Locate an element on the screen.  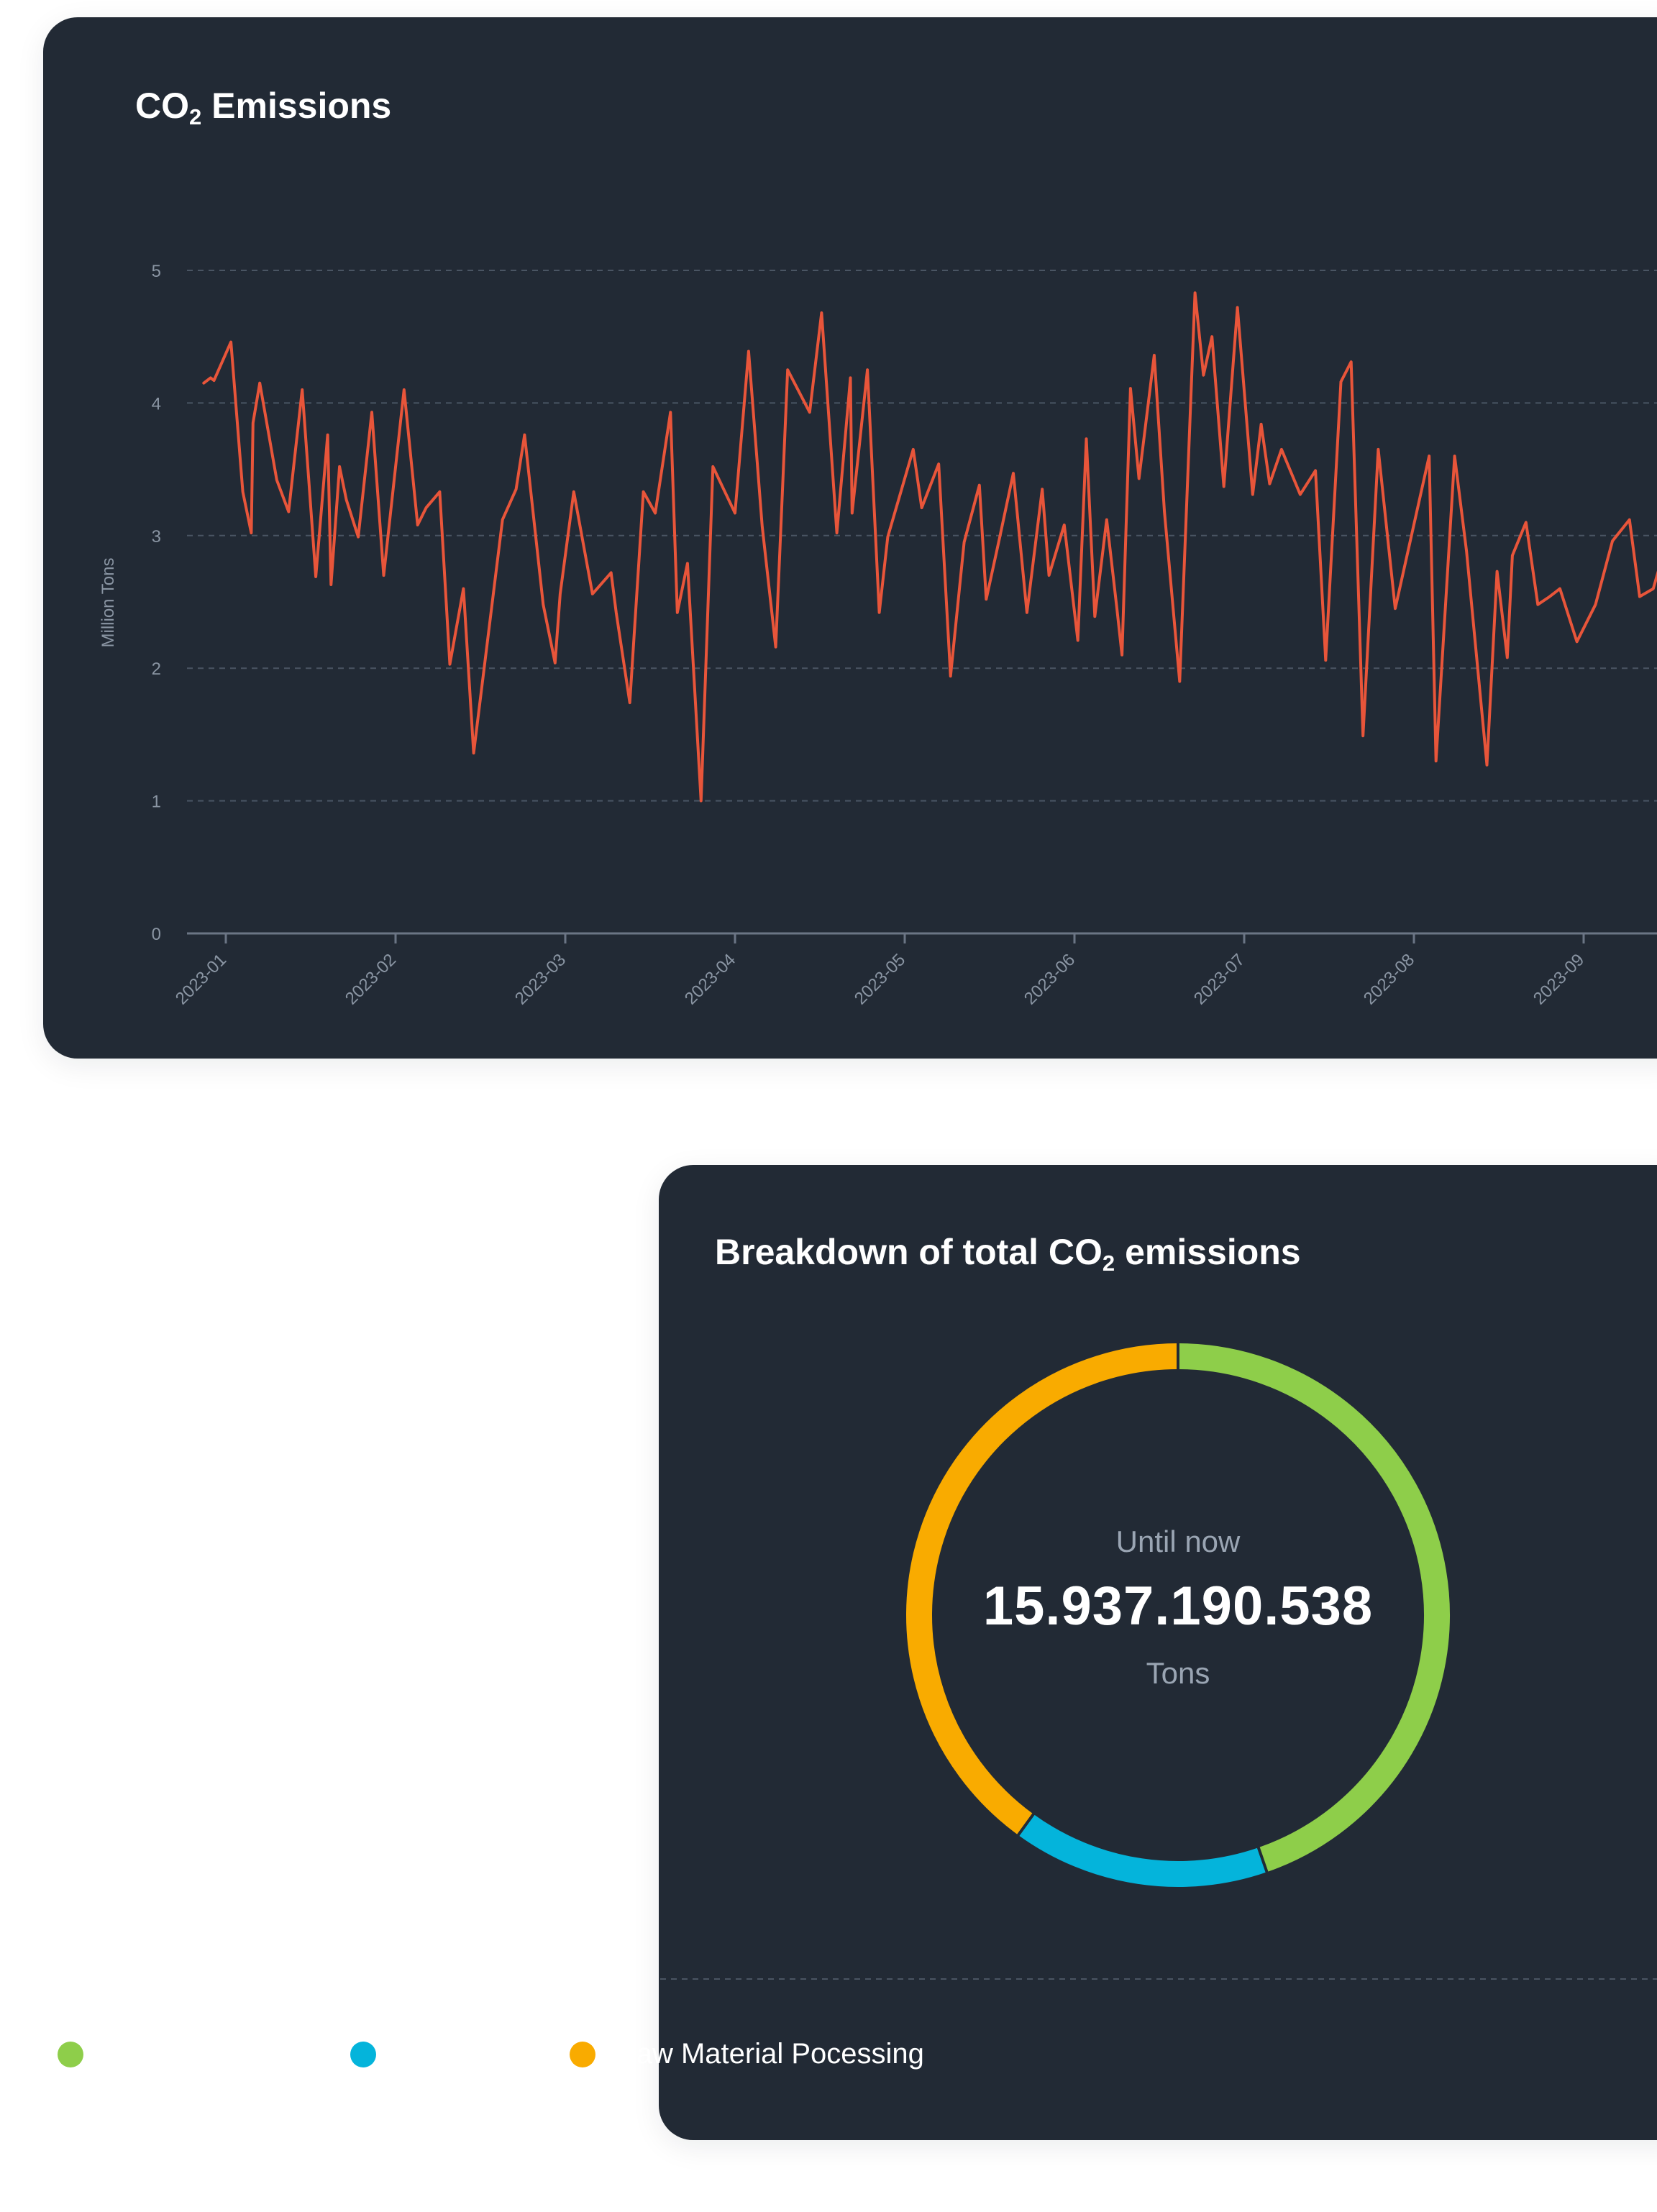
y-tick-label: 5 is located at coordinates (156, 271).